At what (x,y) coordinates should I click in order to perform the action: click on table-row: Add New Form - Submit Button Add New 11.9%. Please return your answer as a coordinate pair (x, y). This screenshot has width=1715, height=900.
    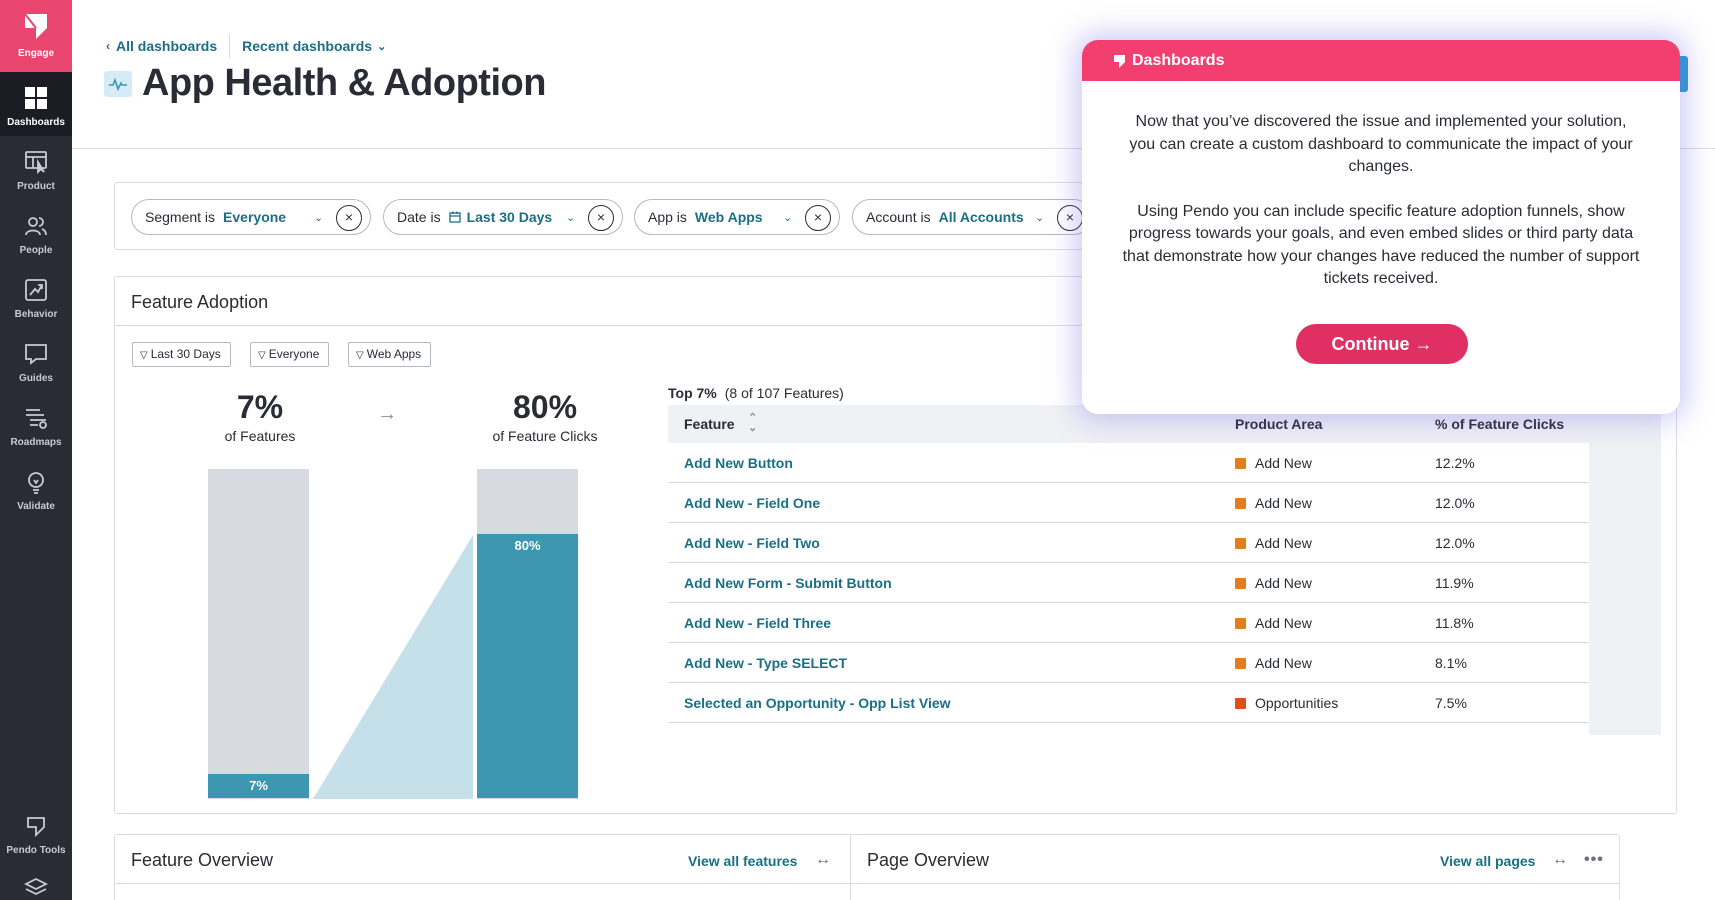
    Looking at the image, I should click on (1128, 583).